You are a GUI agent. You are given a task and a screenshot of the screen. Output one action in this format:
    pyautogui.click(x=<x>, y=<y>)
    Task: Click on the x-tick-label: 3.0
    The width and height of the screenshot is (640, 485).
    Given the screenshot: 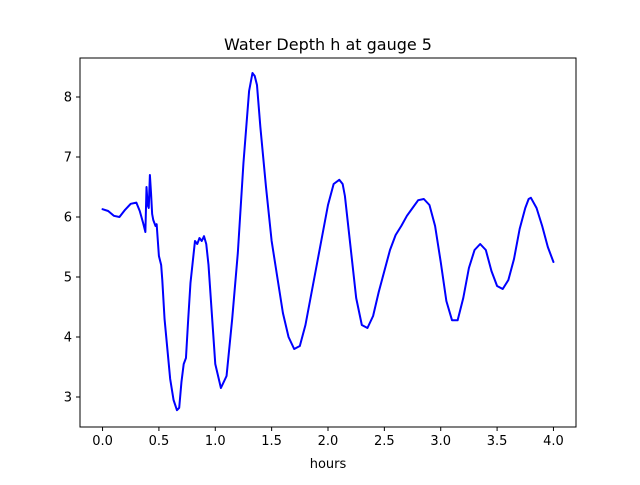 What is the action you would take?
    pyautogui.click(x=440, y=441)
    